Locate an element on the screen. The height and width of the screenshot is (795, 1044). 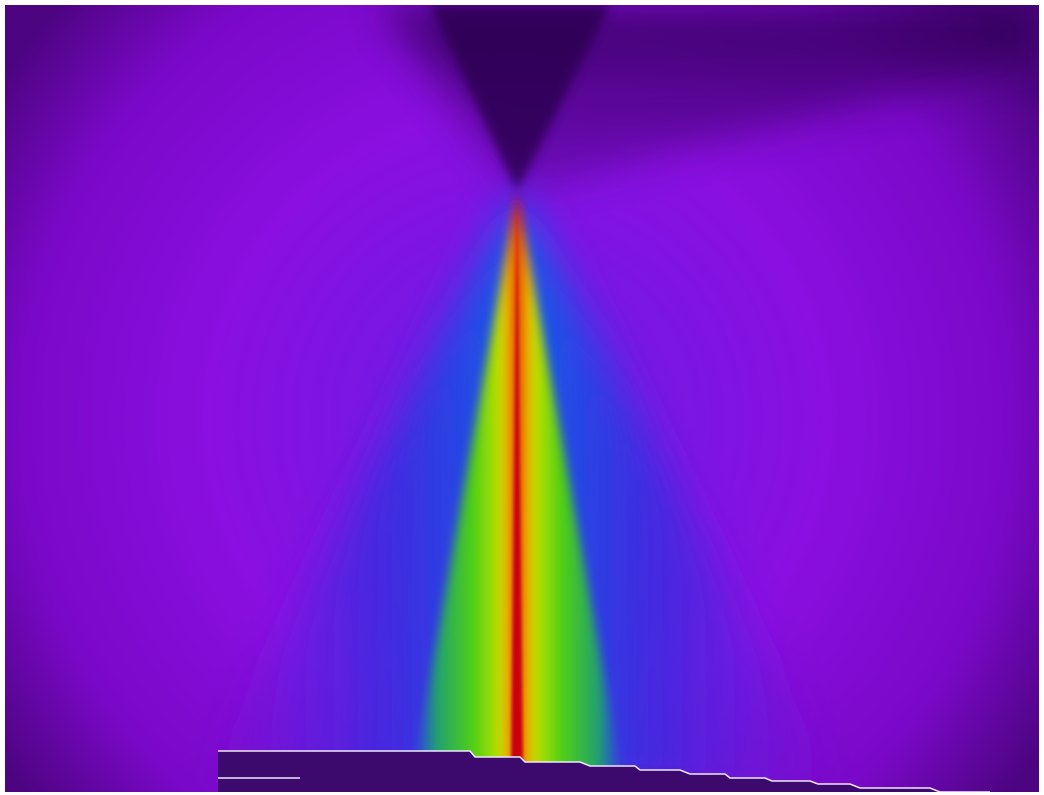
dark-core is located at coordinates (520, 98).